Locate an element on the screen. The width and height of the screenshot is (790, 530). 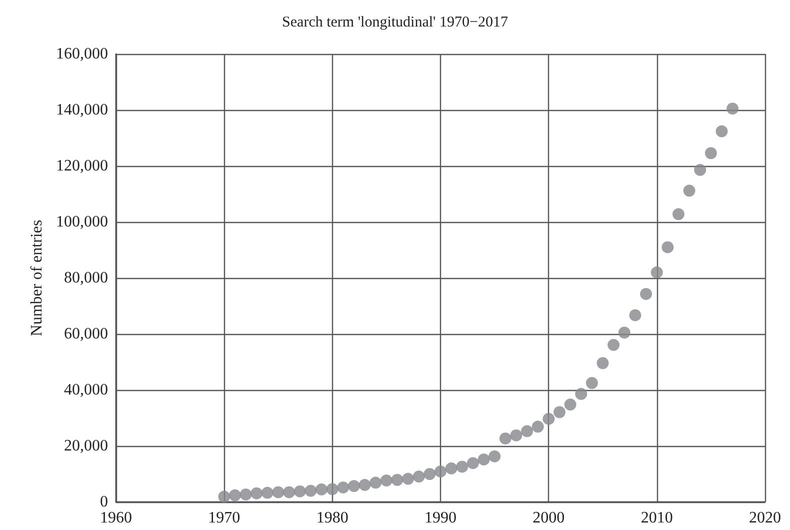
y-tick-label: 80,000 is located at coordinates (86, 278).